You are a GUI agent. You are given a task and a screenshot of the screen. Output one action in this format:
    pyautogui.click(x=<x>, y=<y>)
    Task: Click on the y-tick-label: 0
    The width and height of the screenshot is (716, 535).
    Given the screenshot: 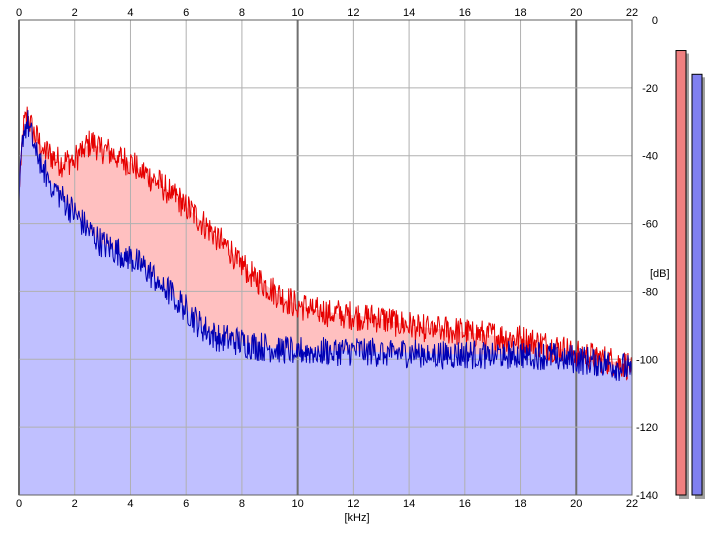 What is the action you would take?
    pyautogui.click(x=655, y=21)
    